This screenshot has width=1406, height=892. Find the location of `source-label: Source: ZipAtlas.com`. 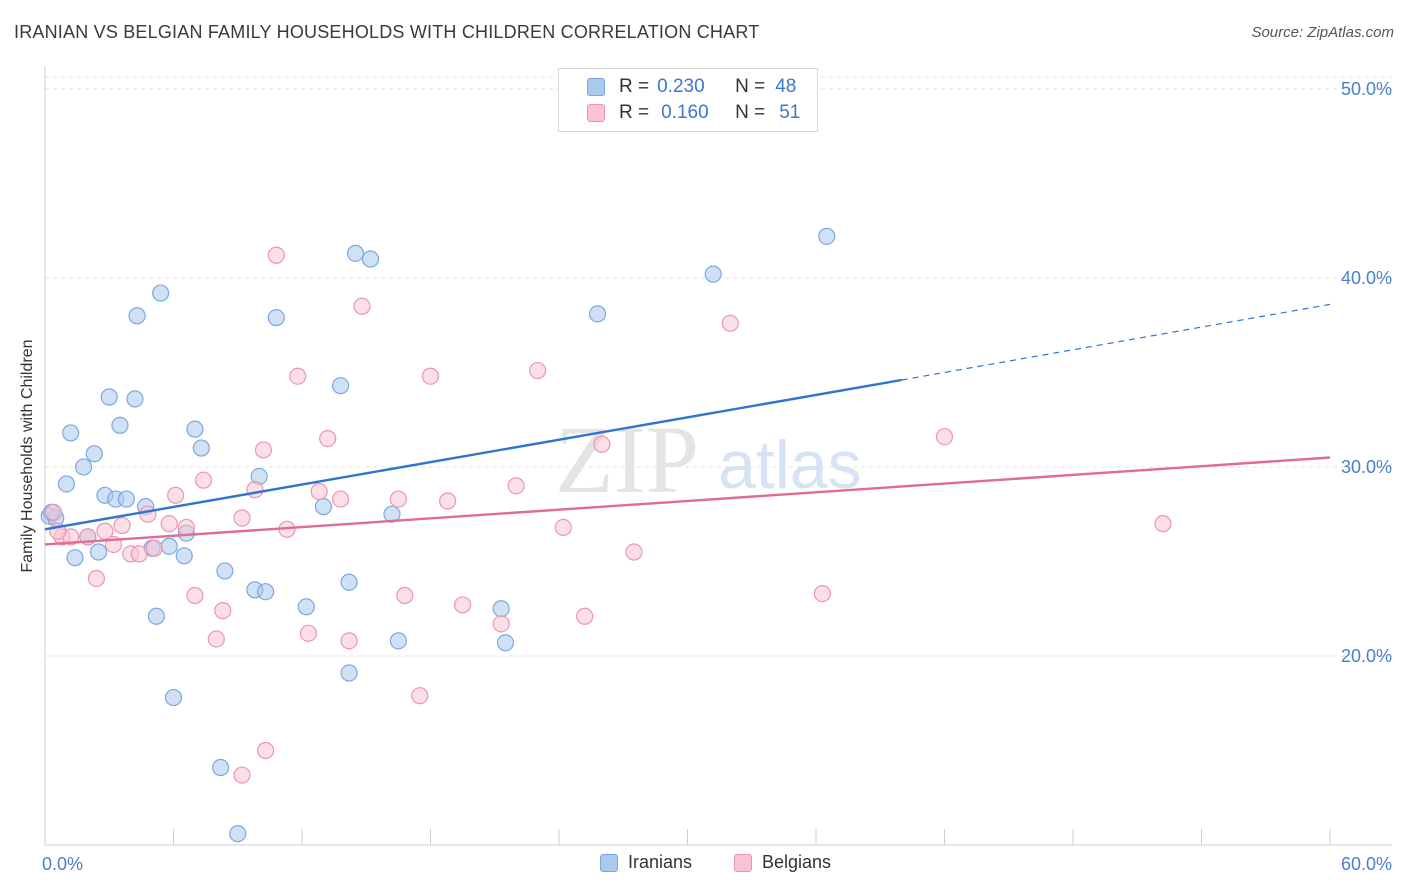

source-label: Source: ZipAtlas.com is located at coordinates (1322, 32).